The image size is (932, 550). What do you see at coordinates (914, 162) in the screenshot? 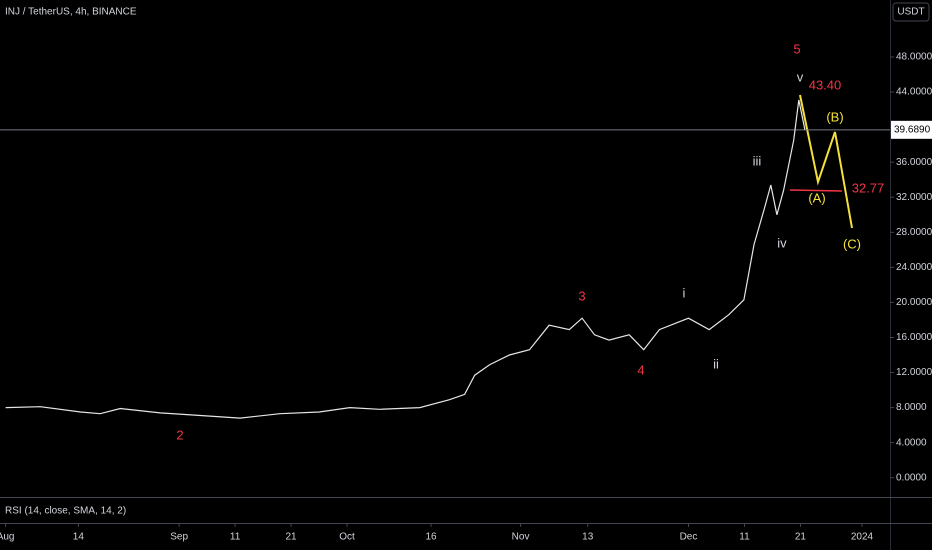
I see `y-tick-label: 36.0000` at bounding box center [914, 162].